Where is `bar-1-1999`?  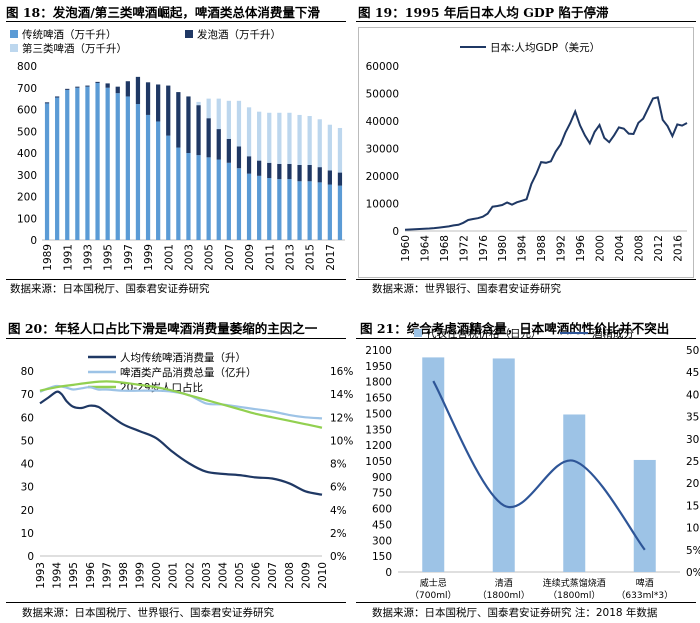 bar-1-1999 is located at coordinates (148, 98).